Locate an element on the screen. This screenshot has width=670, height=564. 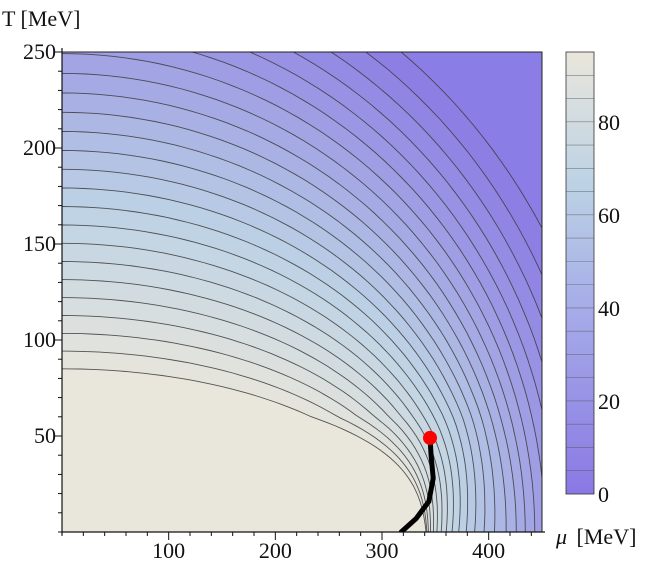
x-axis-symbol: μ is located at coordinates (561, 536).